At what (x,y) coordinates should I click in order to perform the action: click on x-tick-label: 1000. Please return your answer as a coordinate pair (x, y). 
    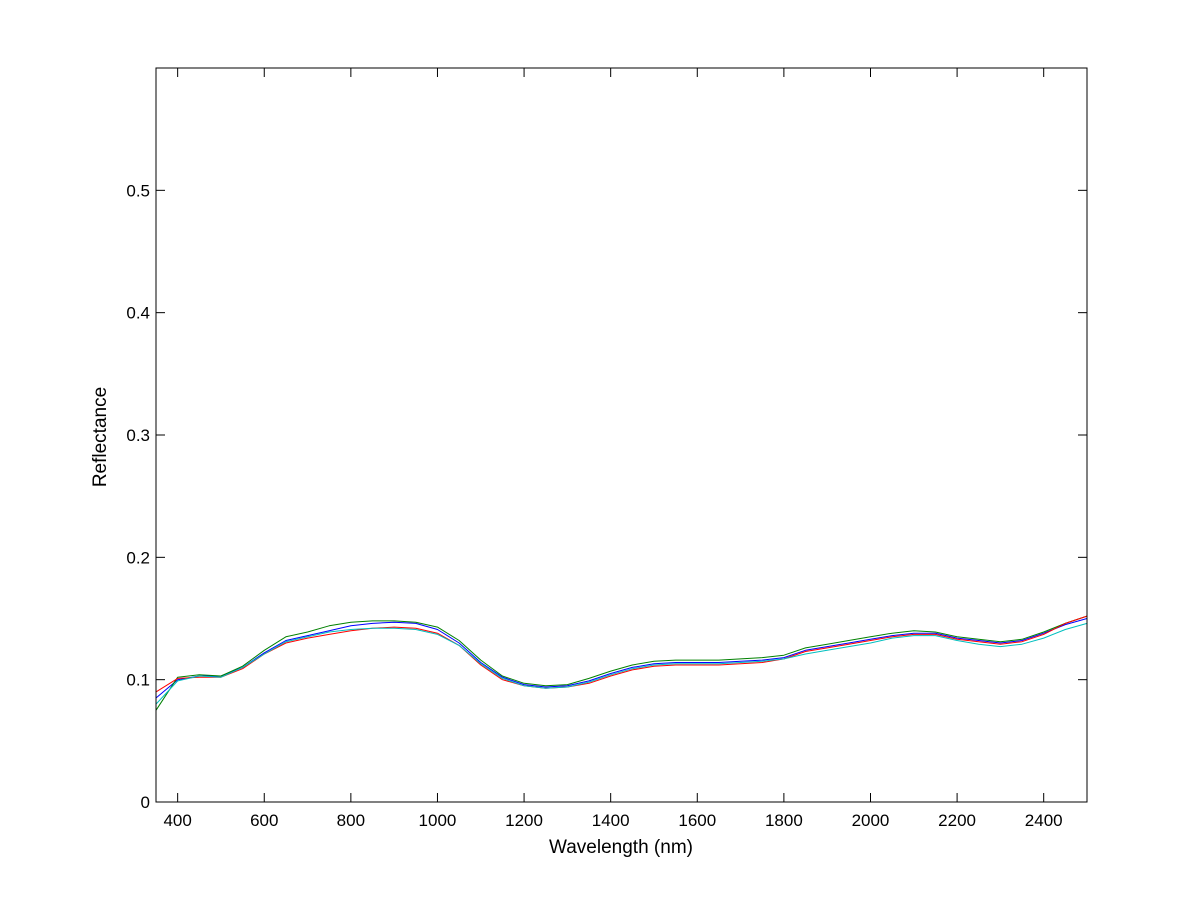
    Looking at the image, I should click on (438, 820).